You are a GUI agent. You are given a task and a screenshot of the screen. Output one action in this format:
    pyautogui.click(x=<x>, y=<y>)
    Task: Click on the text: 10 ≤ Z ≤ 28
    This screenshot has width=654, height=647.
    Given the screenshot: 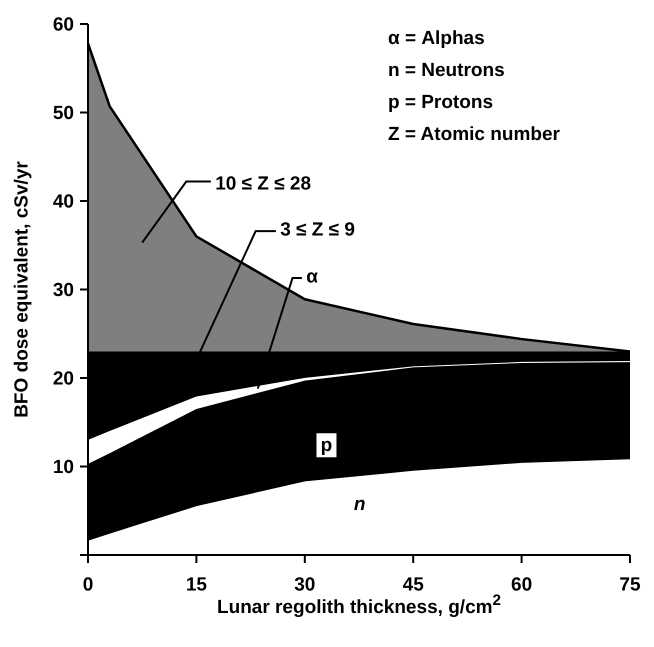 What is the action you would take?
    pyautogui.click(x=263, y=184)
    